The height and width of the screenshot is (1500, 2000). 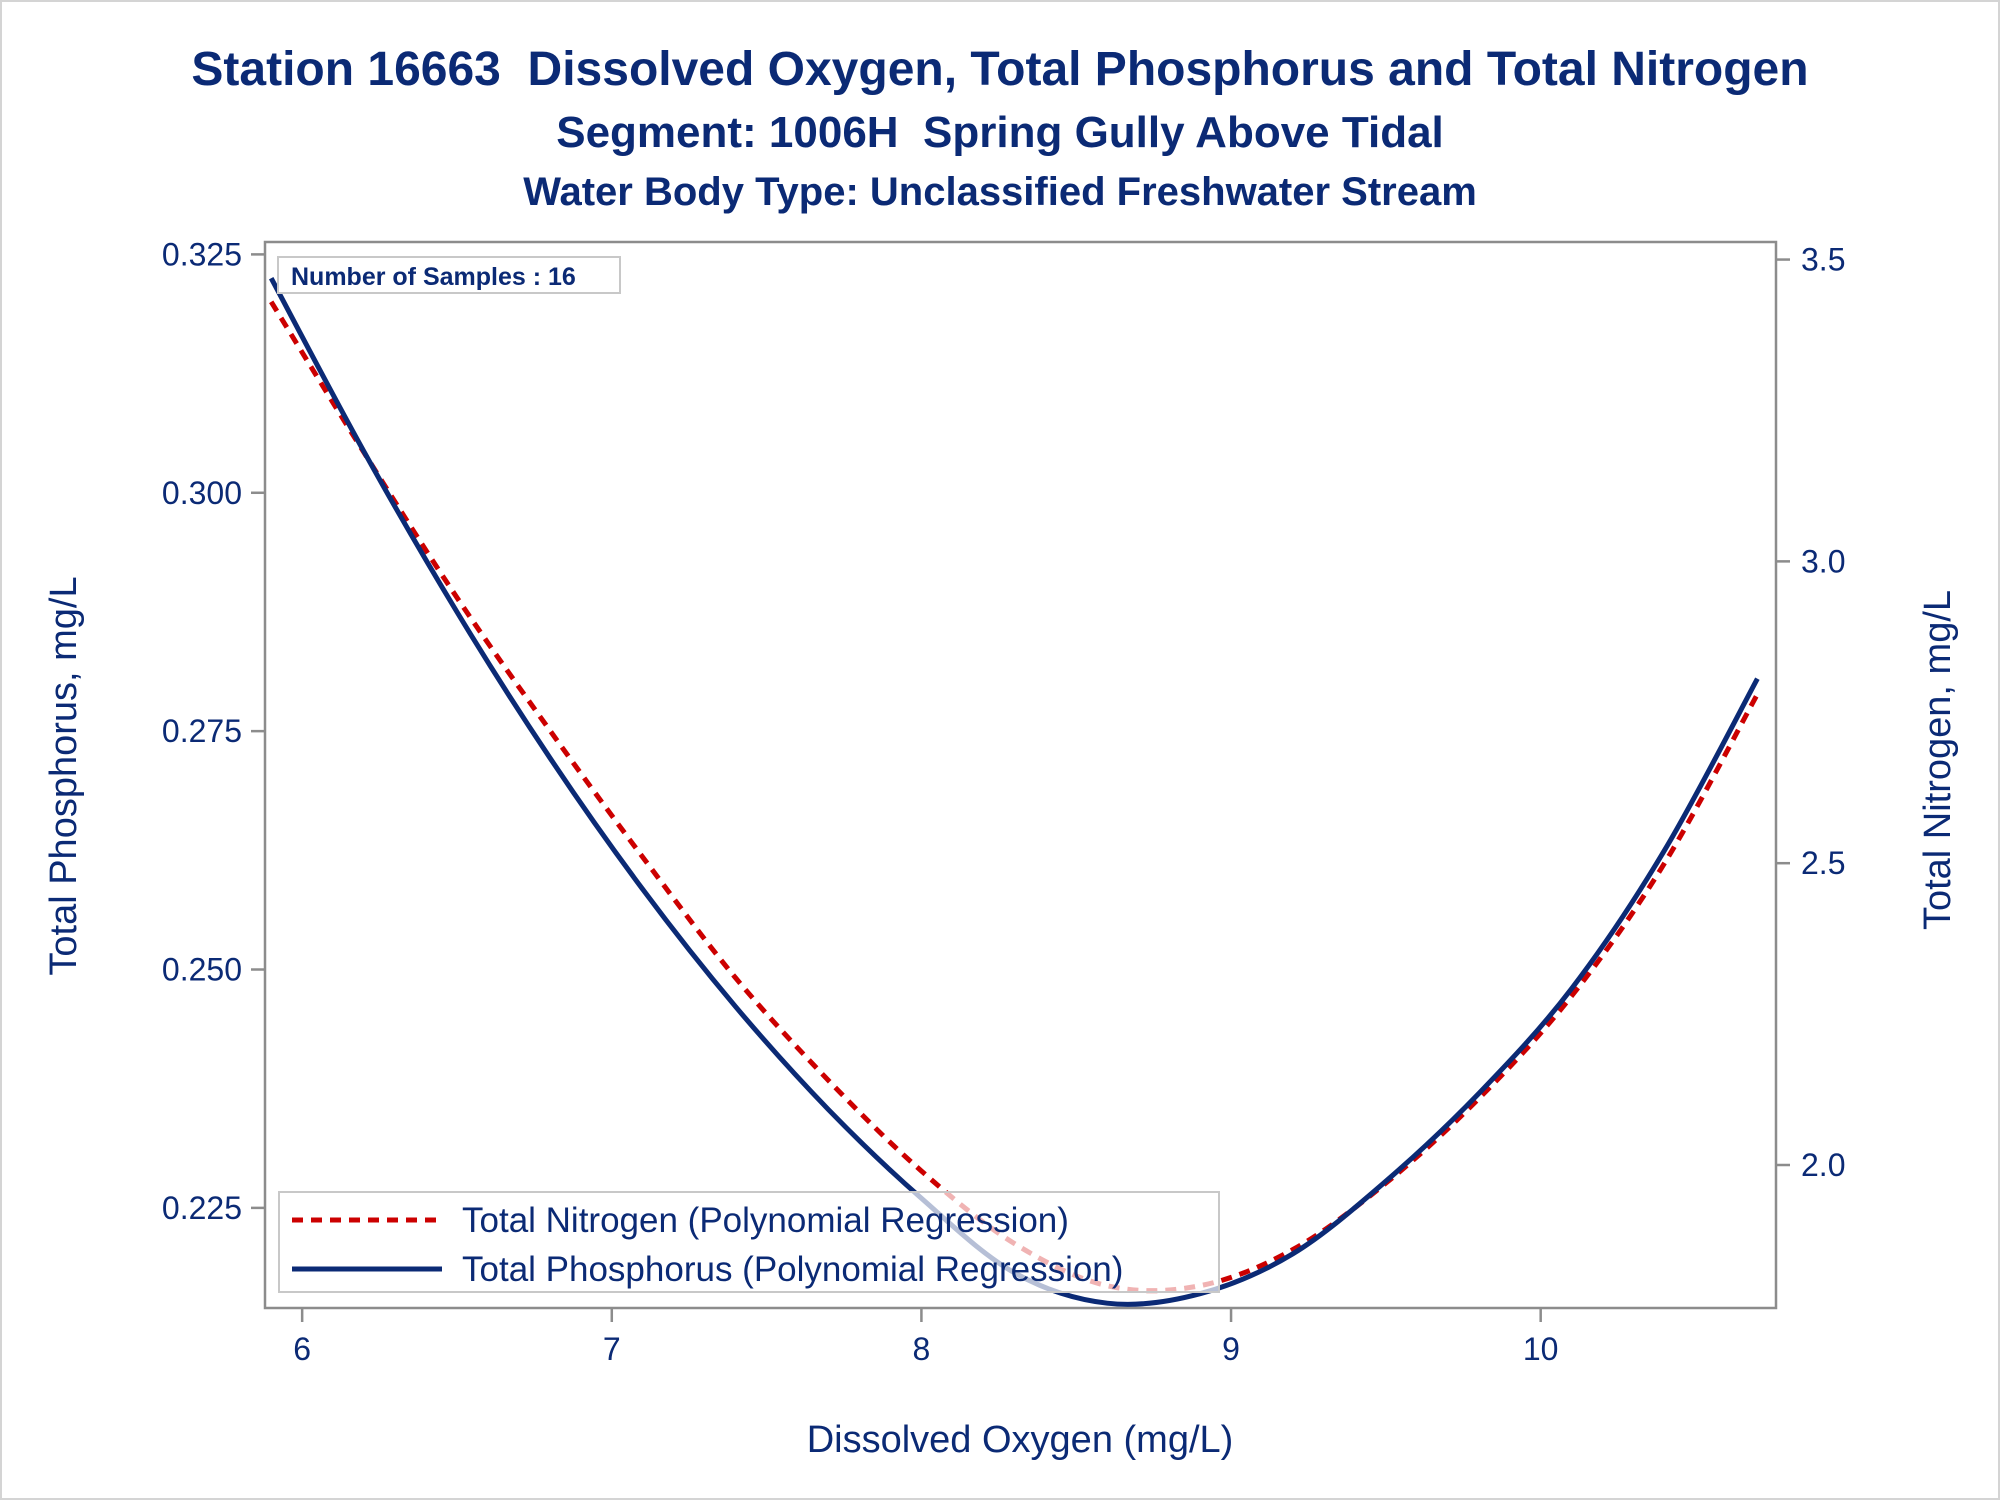 I want to click on legend-label-nitrogen: Total Nitrogen (Polynomial Regression), so click(x=765, y=1220).